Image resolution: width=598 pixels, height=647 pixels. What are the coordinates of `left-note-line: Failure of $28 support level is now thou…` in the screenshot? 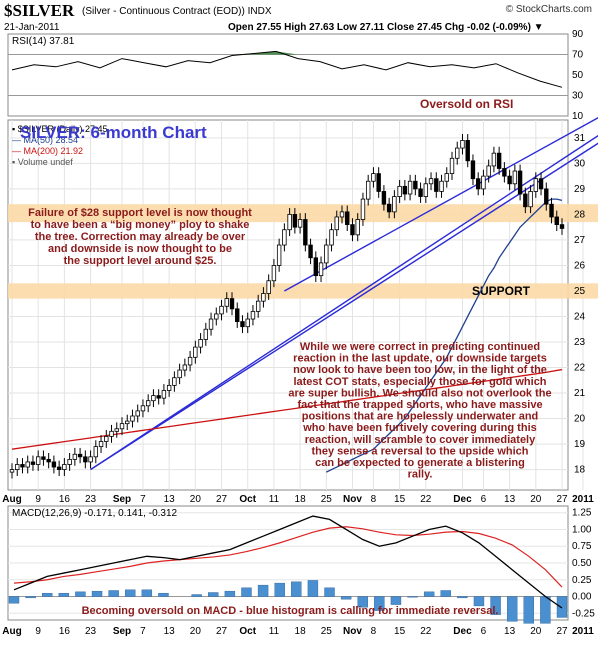 It's located at (140, 213).